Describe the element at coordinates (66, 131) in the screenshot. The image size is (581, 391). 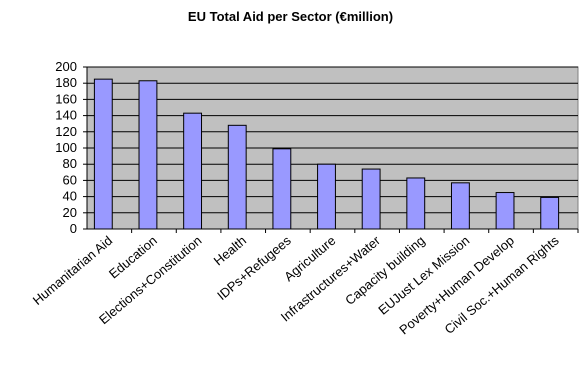
I see `y-tick-label: 120` at that location.